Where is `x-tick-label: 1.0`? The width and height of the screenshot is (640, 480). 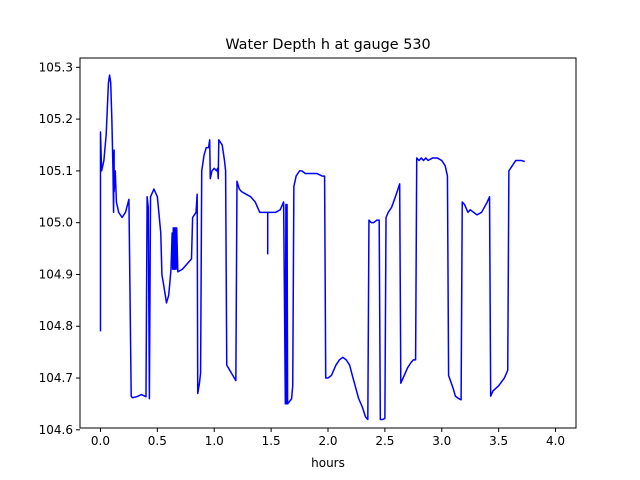 x-tick-label: 1.0 is located at coordinates (214, 441).